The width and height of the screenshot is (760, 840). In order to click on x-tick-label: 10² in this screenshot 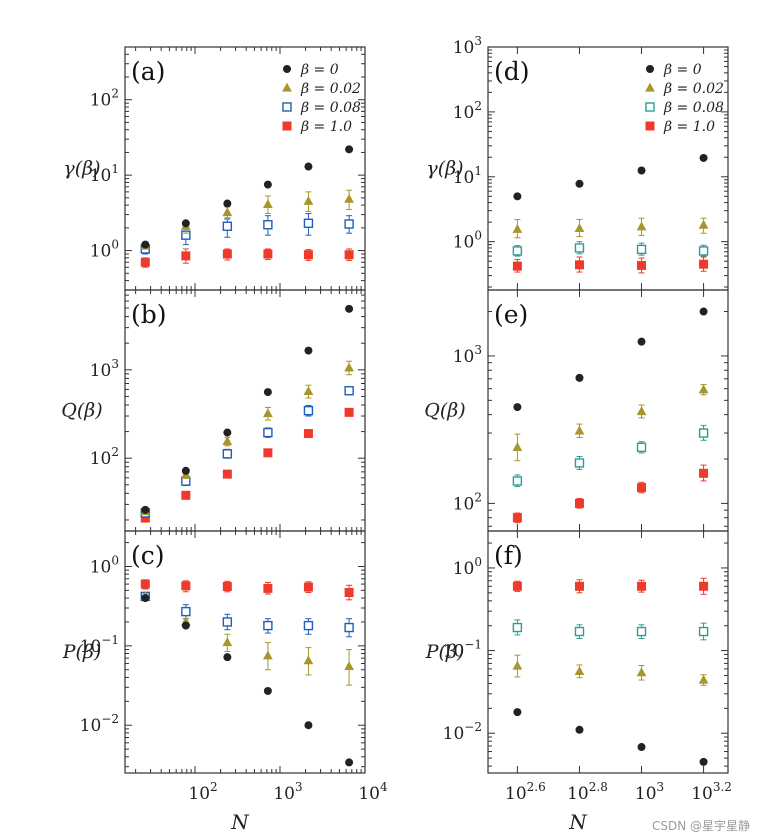, I will do `click(202, 792)`.